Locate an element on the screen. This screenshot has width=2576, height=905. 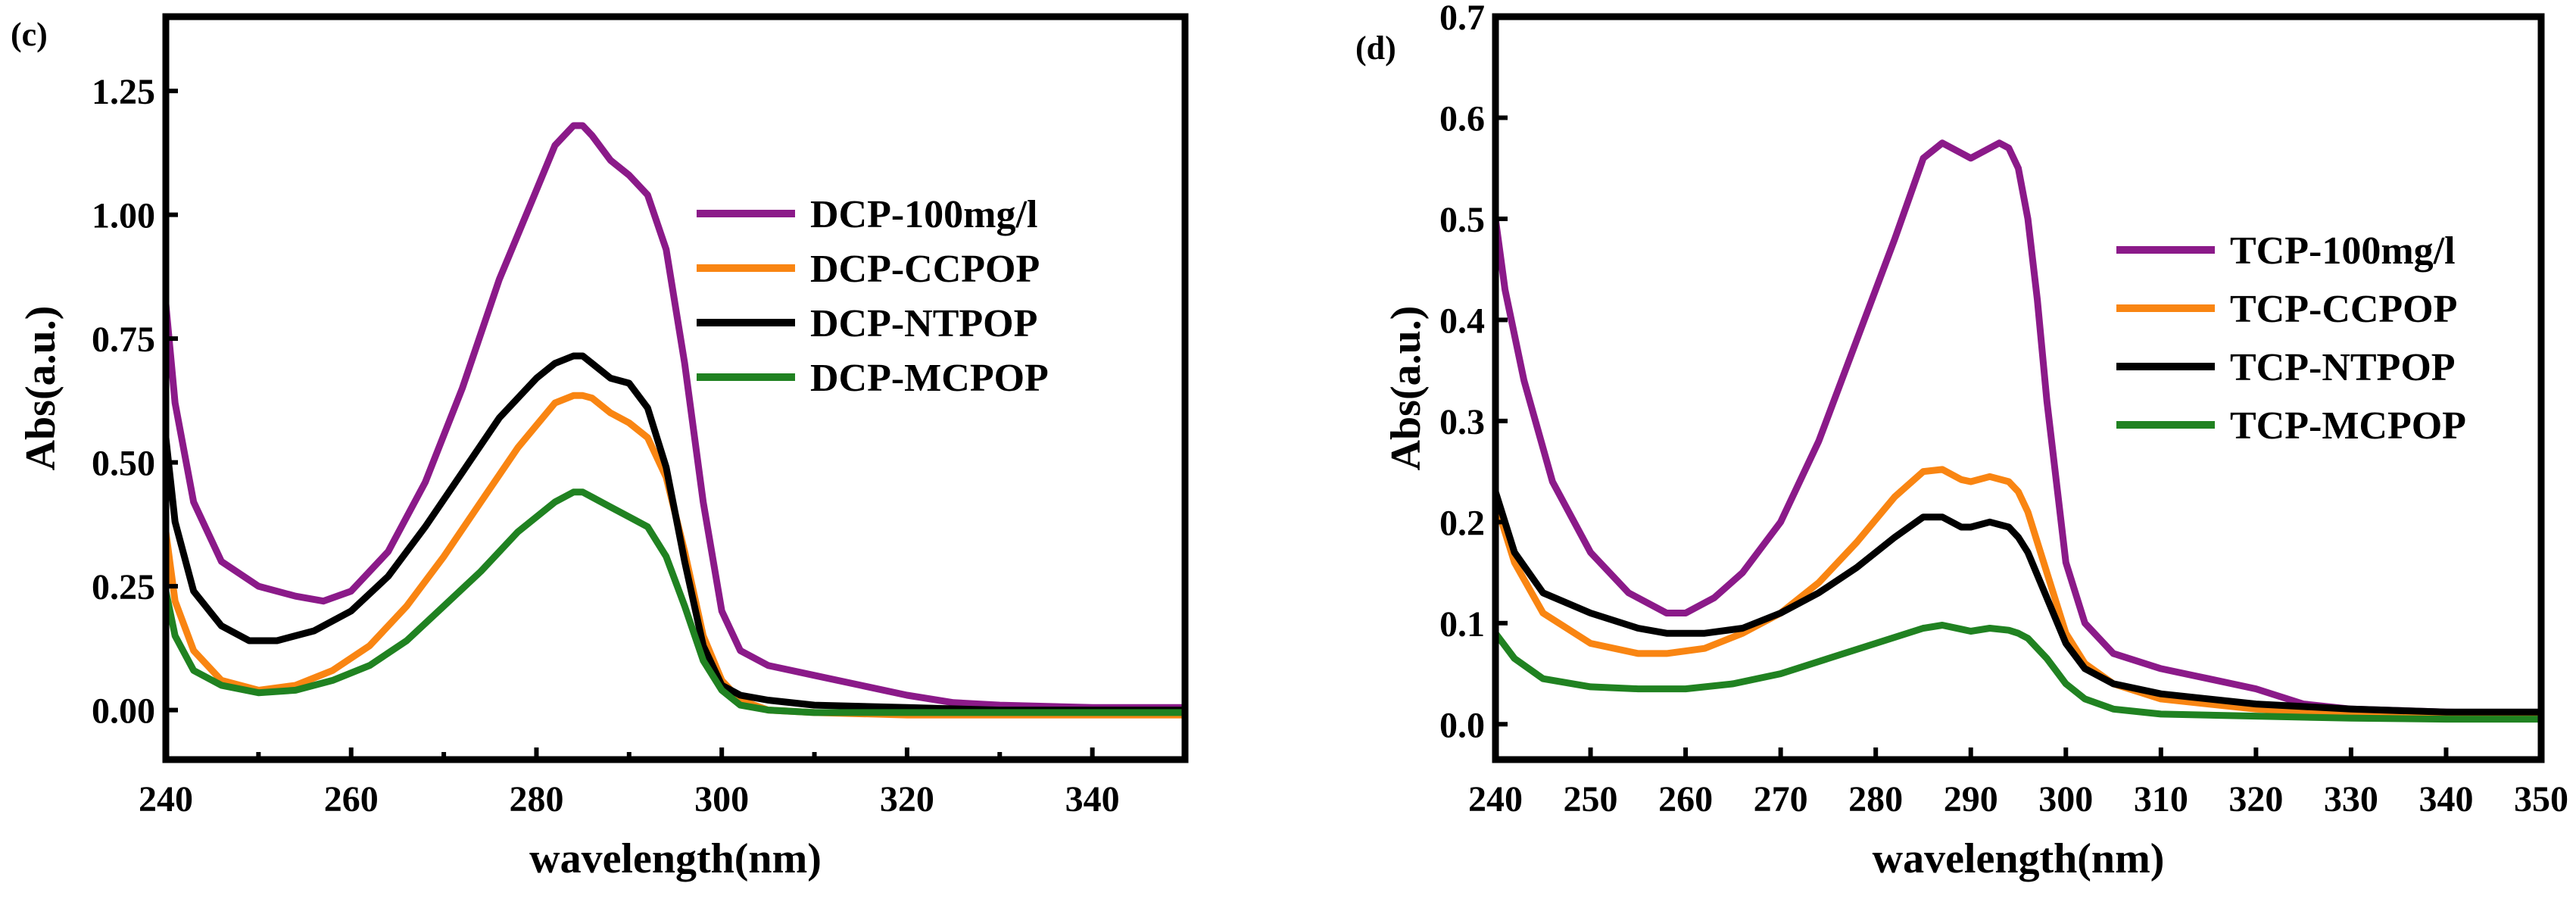
x-tick-label: 330 is located at coordinates (2351, 799).